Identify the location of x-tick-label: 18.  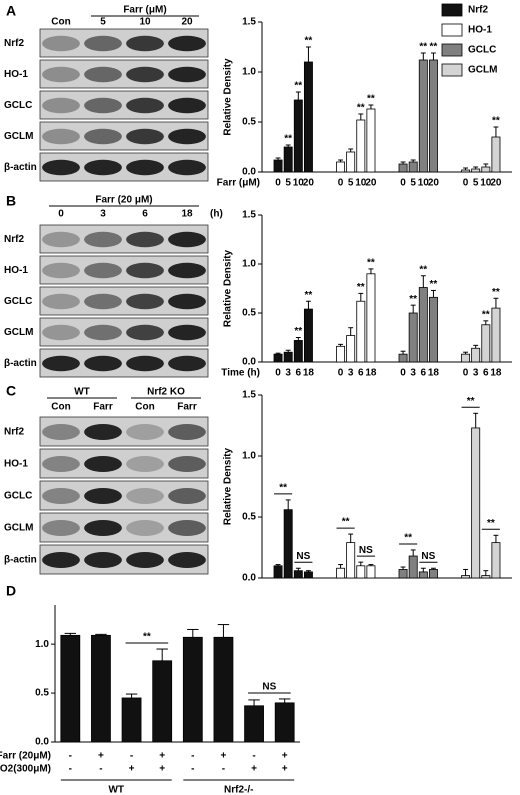
(434, 373).